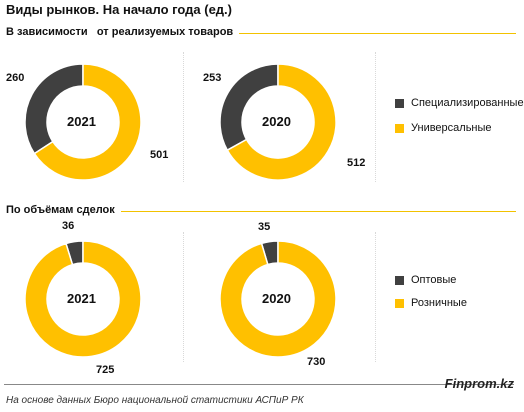 This screenshot has height=412, width=524. Describe the element at coordinates (264, 227) in the screenshot. I see `value-label: 35` at that location.